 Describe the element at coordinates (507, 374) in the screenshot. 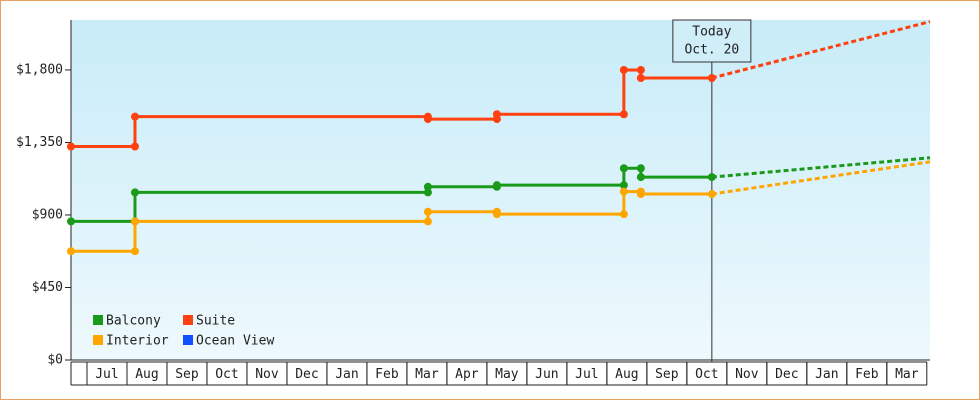

I see `x-tick-label: May` at that location.